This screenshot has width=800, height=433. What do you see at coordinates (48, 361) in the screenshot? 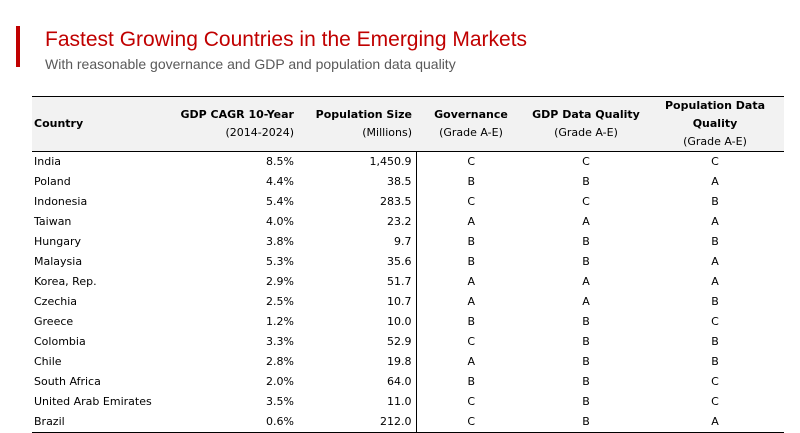
I see `cell-country: Chile` at bounding box center [48, 361].